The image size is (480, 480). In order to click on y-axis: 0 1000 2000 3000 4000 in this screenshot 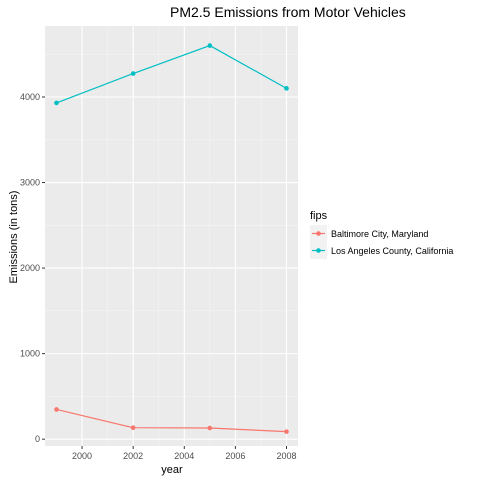, I will do `click(32, 268)`.